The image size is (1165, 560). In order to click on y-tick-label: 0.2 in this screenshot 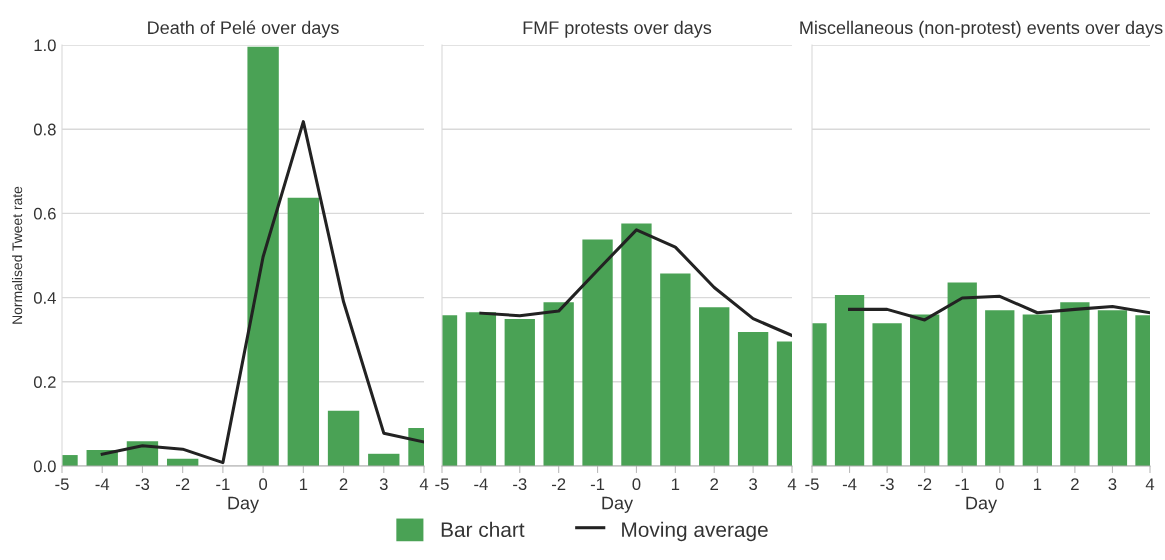, I will do `click(44, 382)`.